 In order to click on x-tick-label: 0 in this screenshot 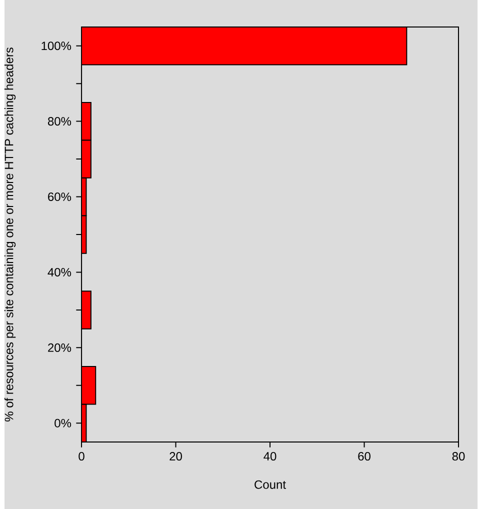, I will do `click(81, 456)`.